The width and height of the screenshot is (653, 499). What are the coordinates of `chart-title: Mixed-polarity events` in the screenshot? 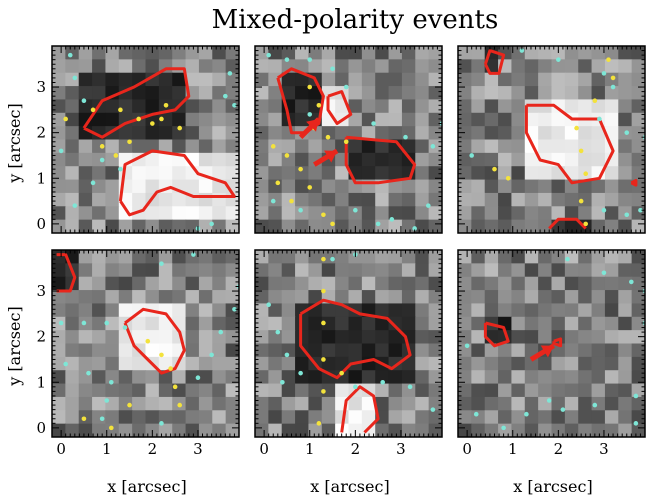 It's located at (355, 20).